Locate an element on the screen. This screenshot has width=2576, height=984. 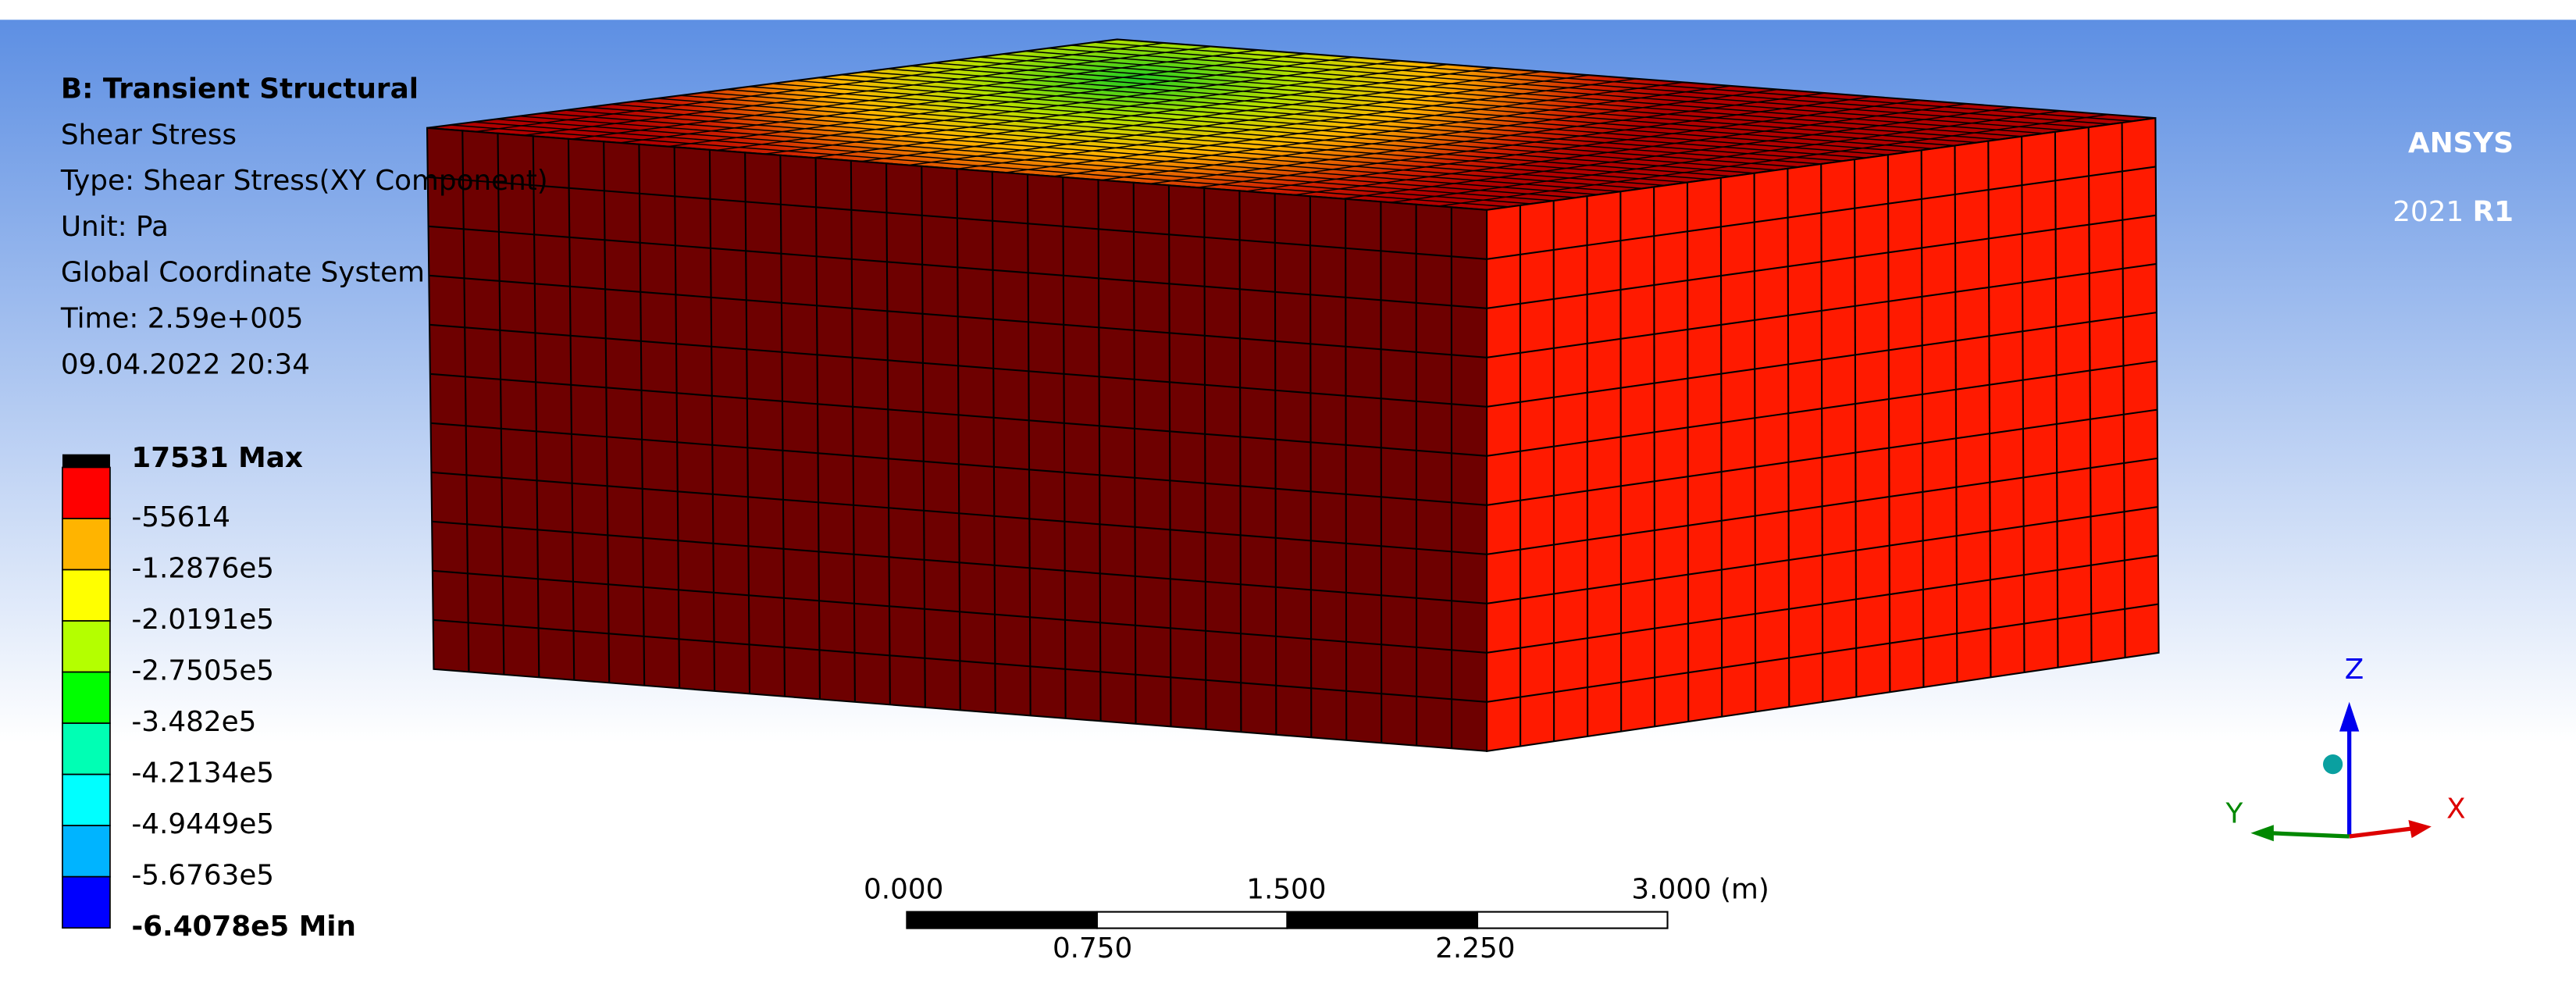
top-strip is located at coordinates (1288, 10).